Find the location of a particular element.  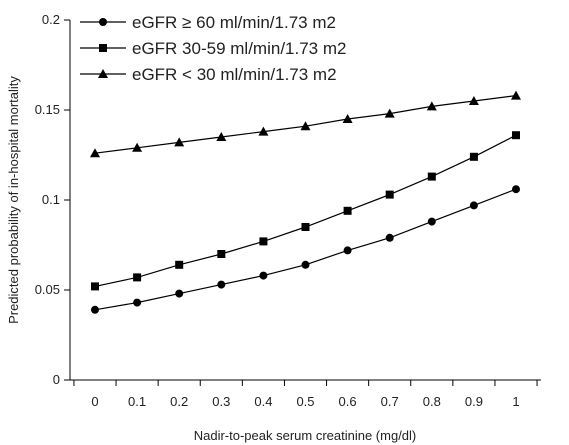

y-tick-label: 0.05 is located at coordinates (47, 289).